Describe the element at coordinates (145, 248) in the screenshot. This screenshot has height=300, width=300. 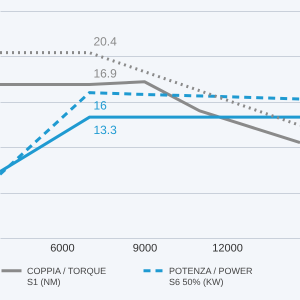
I see `x-tick-label: 9000` at that location.